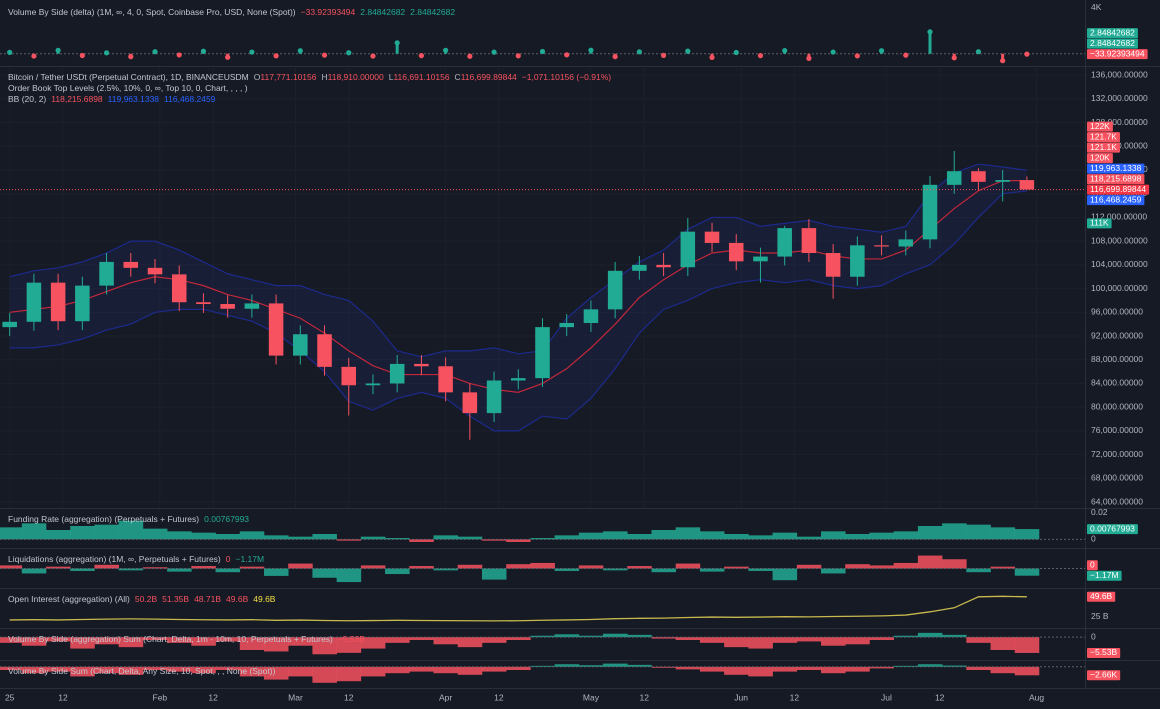 The image size is (1160, 709). I want to click on legend-value: 116,699.89844, so click(489, 77).